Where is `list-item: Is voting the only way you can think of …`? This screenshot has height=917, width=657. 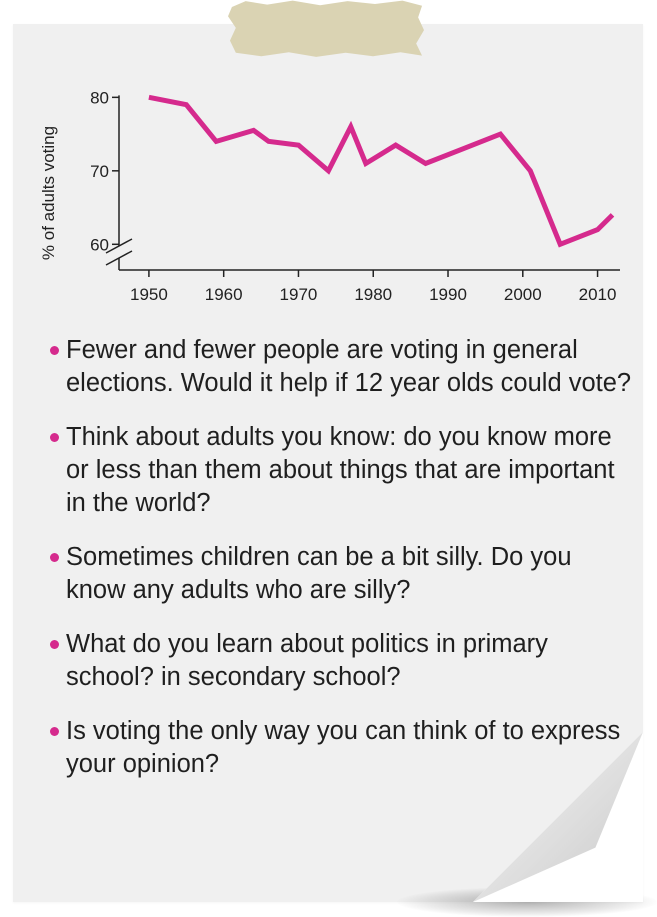
list-item: Is voting the only way you can think of … is located at coordinates (343, 748).